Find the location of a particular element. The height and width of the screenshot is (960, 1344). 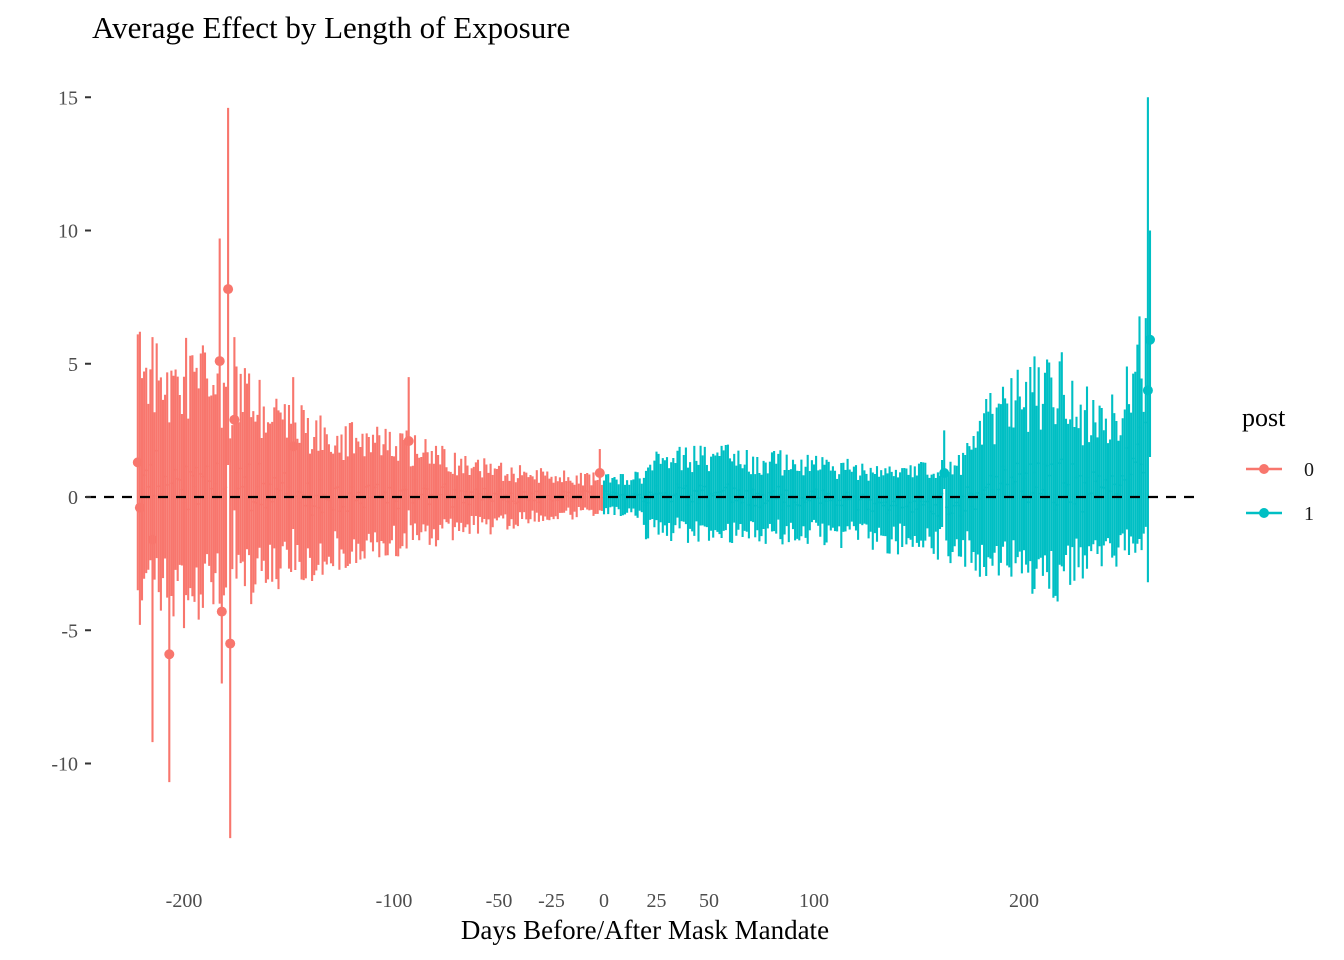

legend-label: 1 is located at coordinates (1309, 514).